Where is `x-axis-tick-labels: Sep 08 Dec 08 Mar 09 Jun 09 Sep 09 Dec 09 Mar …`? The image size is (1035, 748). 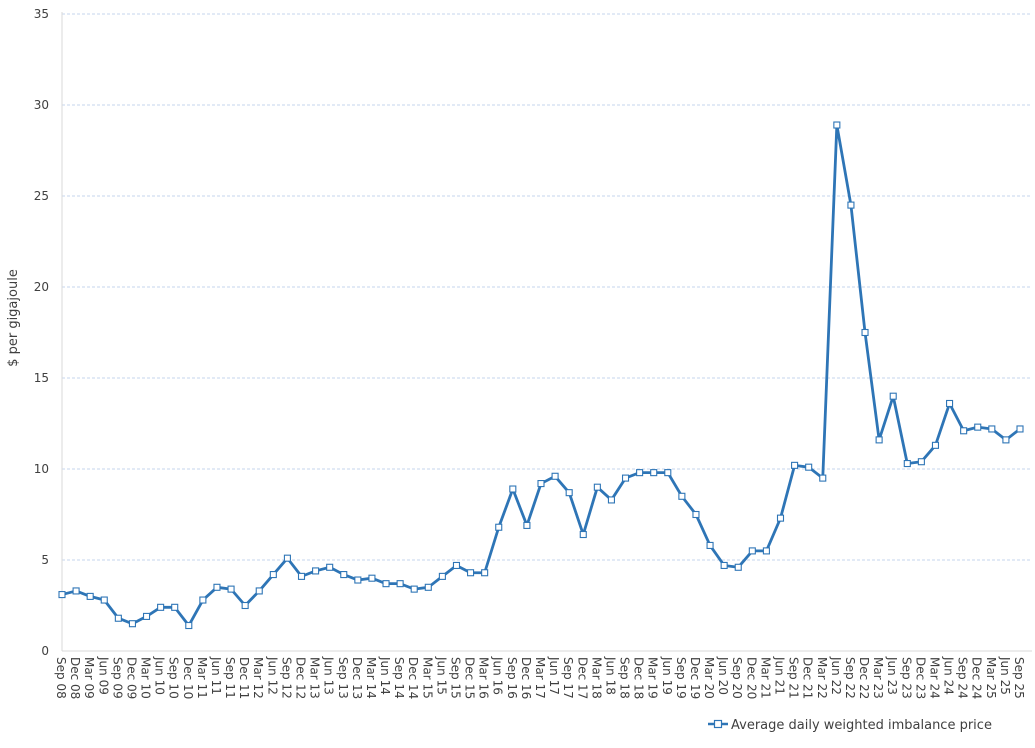
x-axis-tick-labels: Sep 08 Dec 08 Mar 09 Jun 09 Sep 09 Dec 09 Mar … is located at coordinates (540, 677).